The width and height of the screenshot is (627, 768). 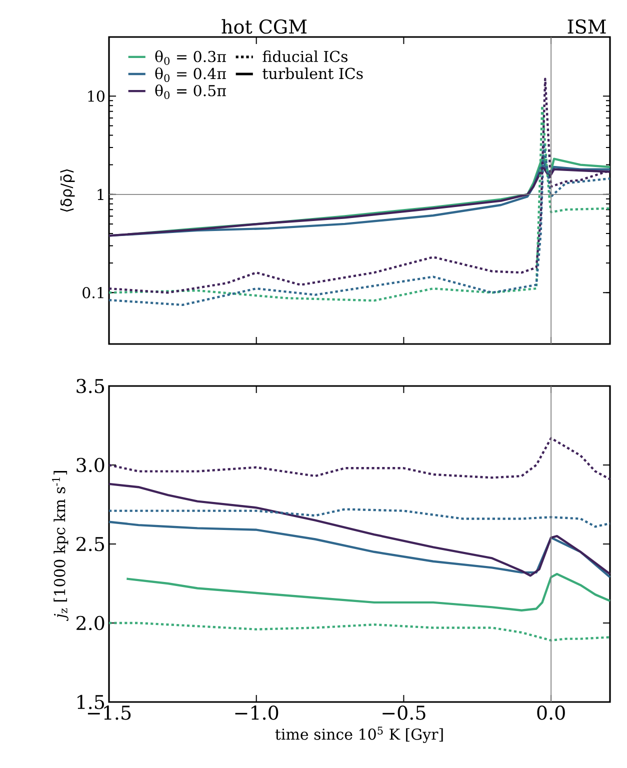 I want to click on legend-label: θ$_{0}$ = 0.4π, so click(x=190, y=74).